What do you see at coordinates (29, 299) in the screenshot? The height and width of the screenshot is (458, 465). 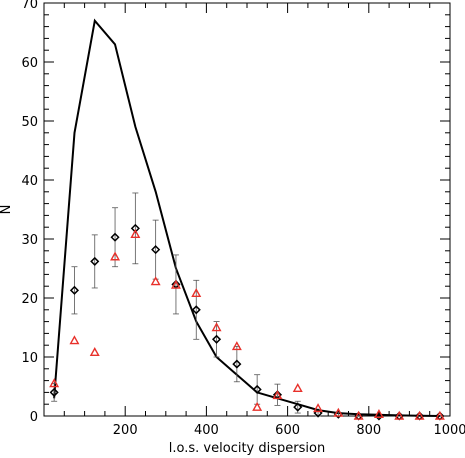 I see `y-tick-label: 20` at bounding box center [29, 299].